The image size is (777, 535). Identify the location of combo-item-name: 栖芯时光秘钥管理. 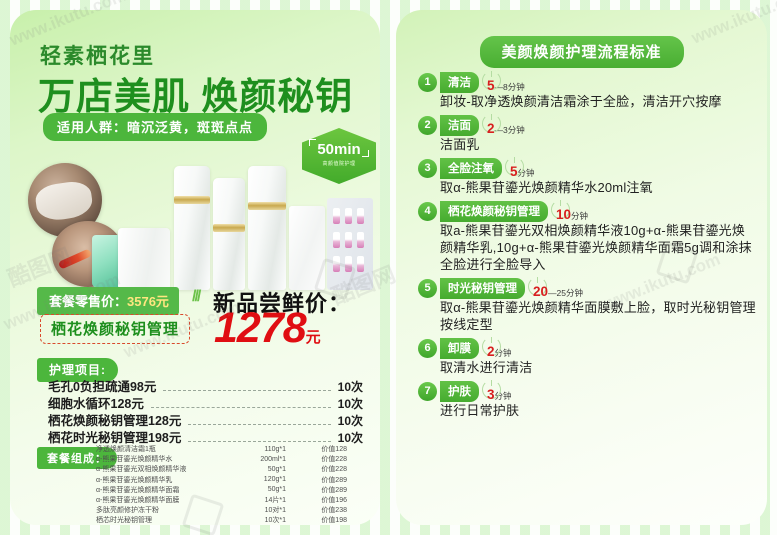
(124, 521).